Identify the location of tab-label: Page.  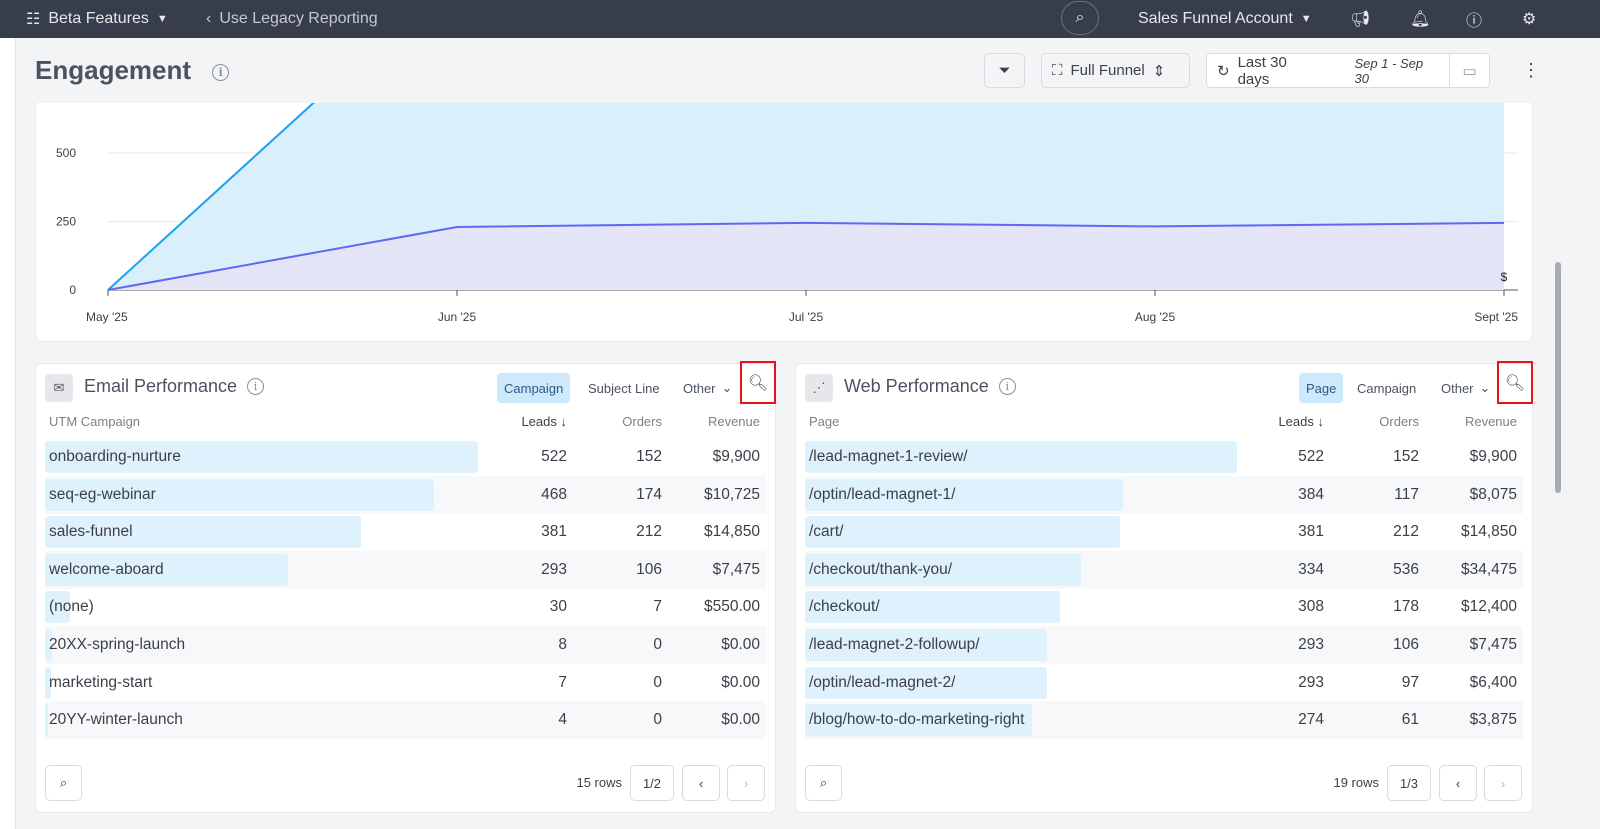
(1321, 388).